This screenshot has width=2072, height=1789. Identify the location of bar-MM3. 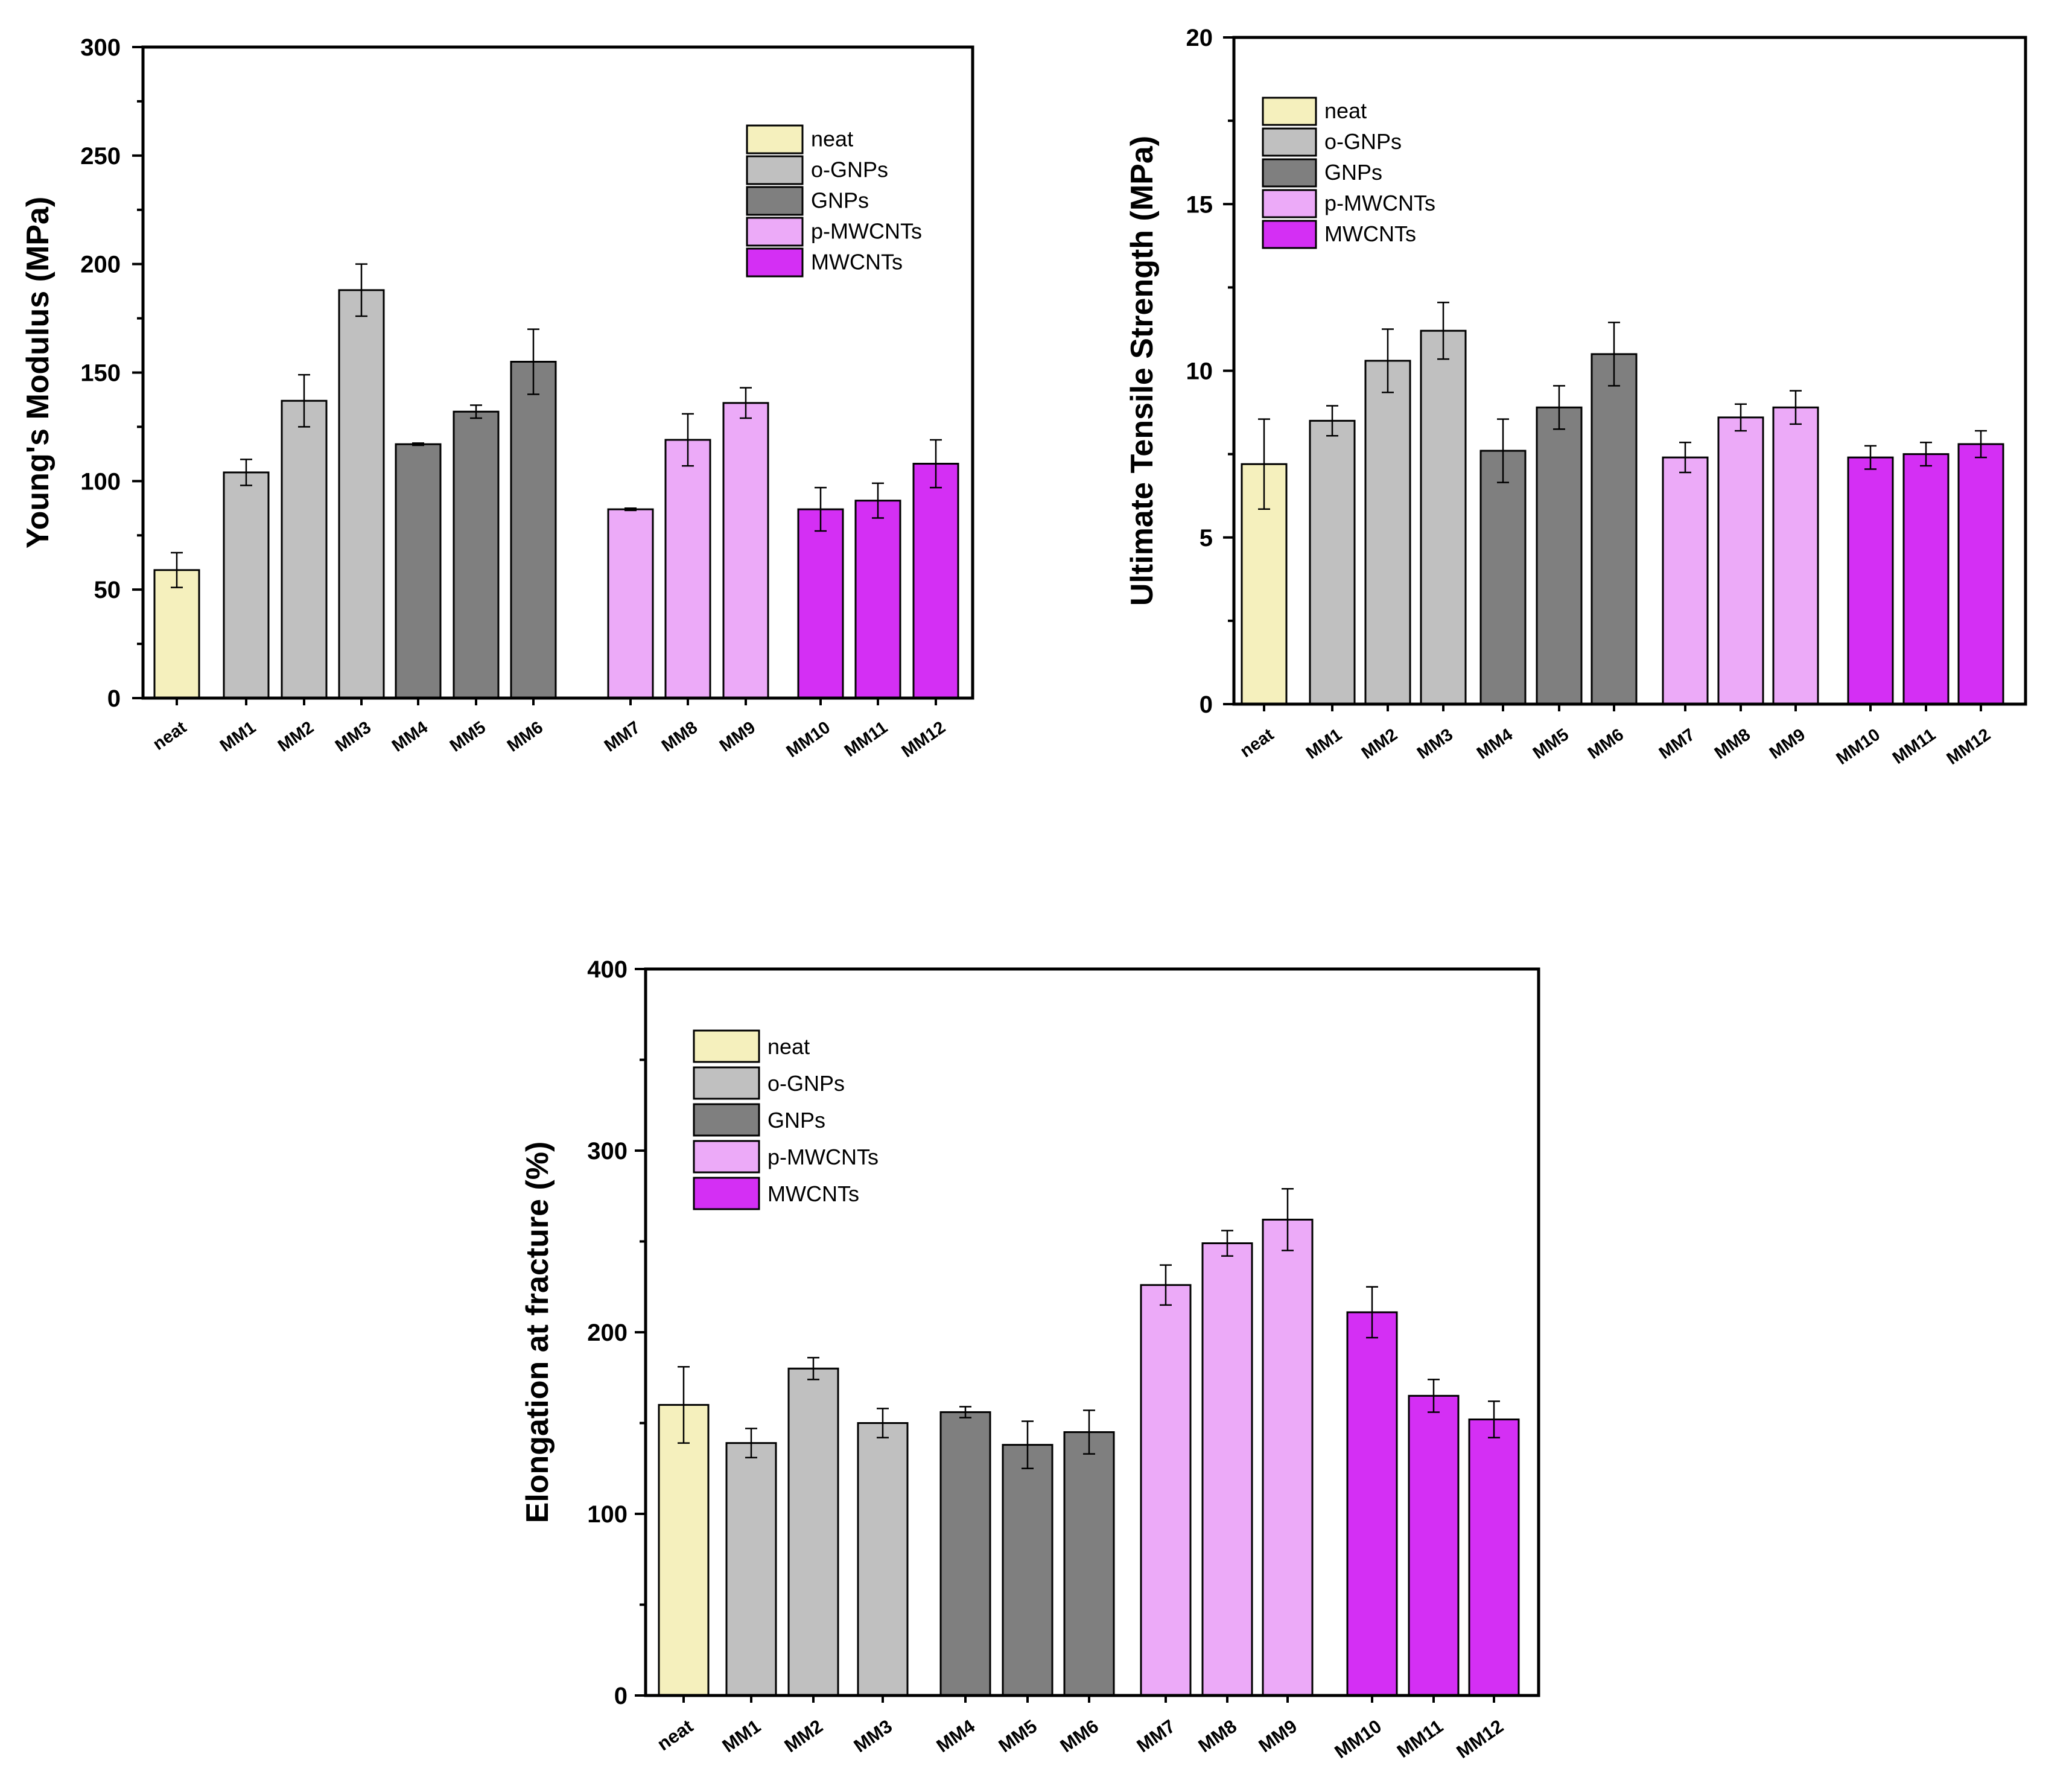
(361, 494).